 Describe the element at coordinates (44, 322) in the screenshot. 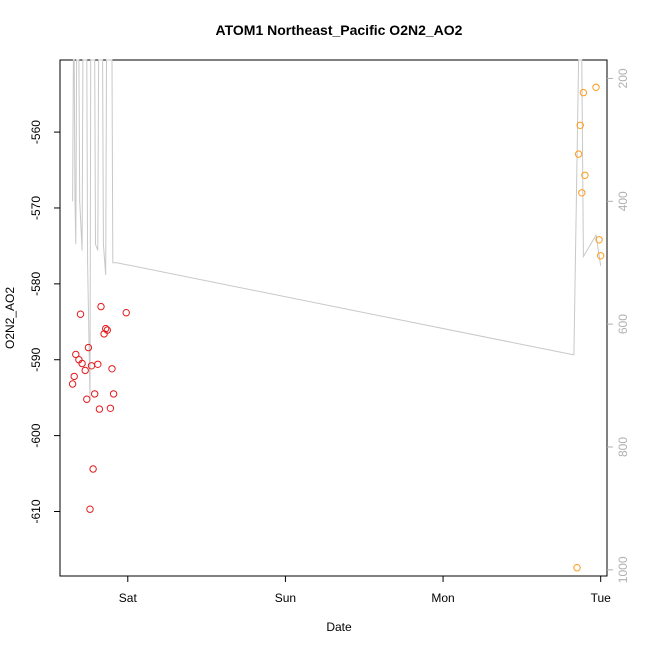

I see `y-axis: -610 -600 -590 -580 -570 -560` at that location.